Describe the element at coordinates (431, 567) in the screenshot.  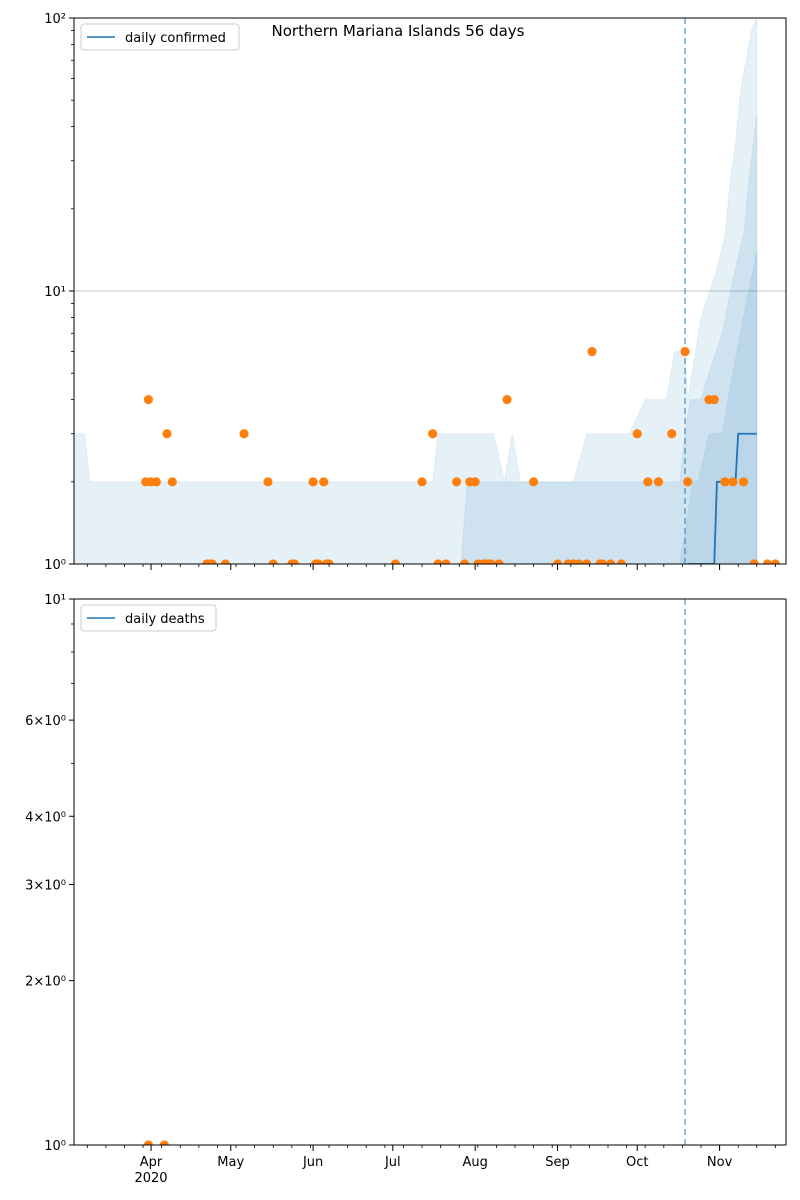
I see `confirmed-x-axis` at that location.